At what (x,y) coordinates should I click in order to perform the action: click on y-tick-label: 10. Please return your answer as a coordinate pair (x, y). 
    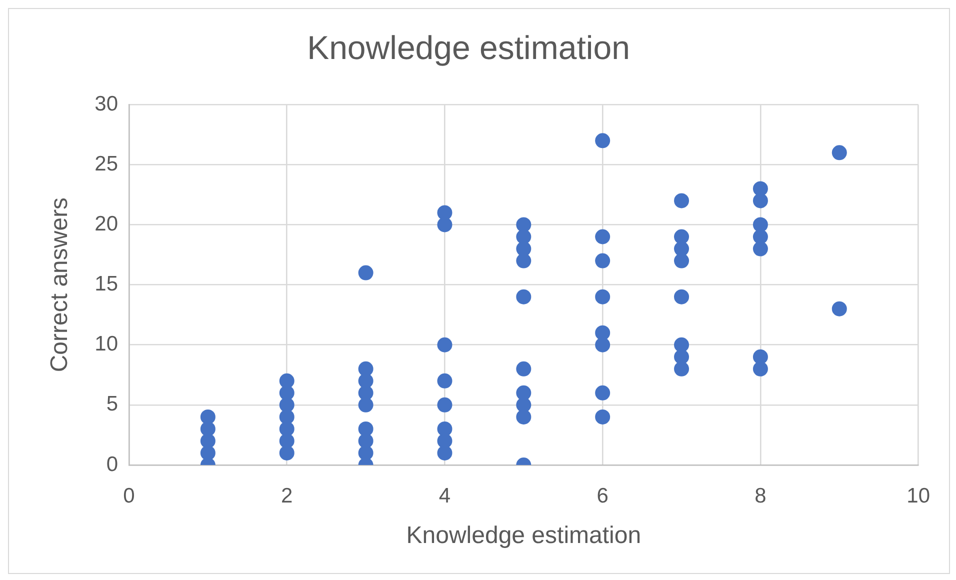
    Looking at the image, I should click on (106, 344).